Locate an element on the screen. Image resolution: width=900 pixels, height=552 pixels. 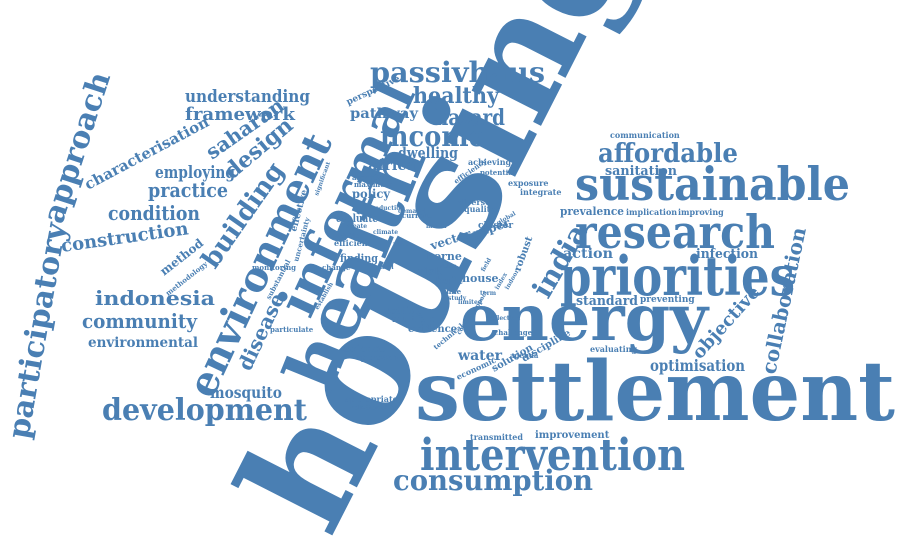
word-challenge: challenge is located at coordinates (513, 332).